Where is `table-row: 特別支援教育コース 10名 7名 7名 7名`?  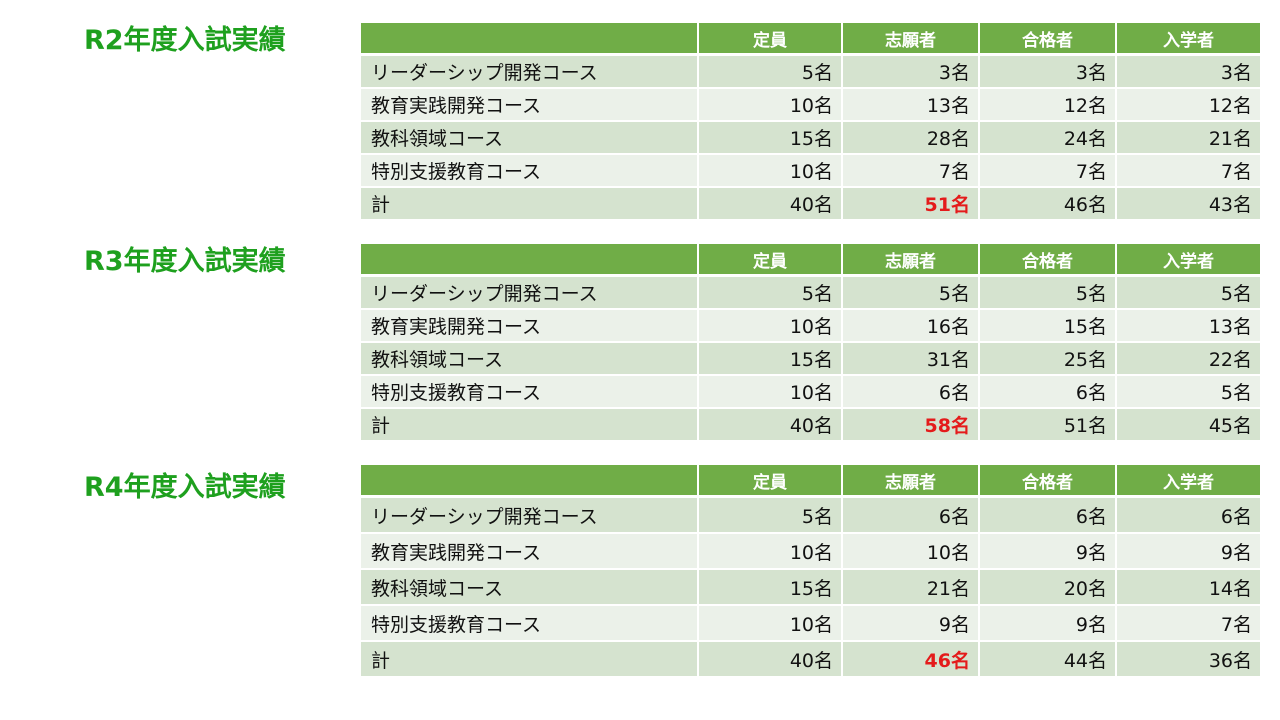
table-row: 特別支援教育コース 10名 7名 7名 7名 is located at coordinates (810, 171).